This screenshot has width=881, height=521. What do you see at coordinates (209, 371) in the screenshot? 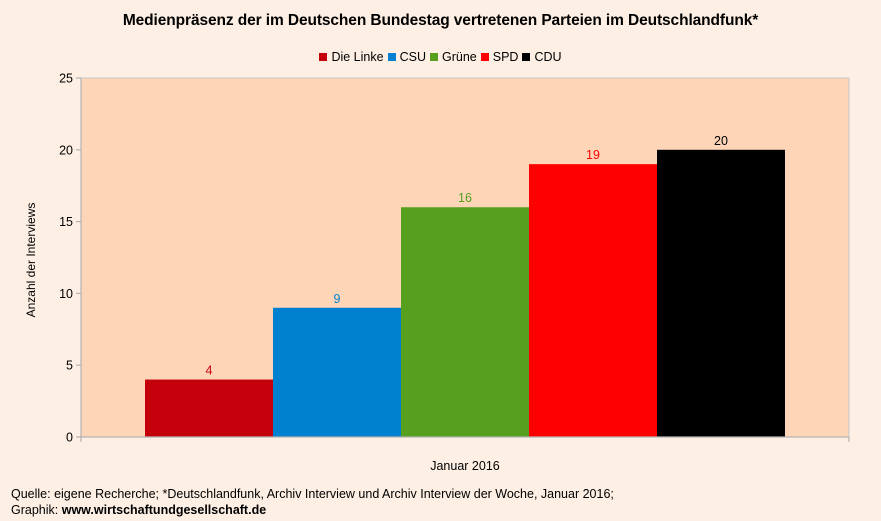
I see `data-label: 4` at bounding box center [209, 371].